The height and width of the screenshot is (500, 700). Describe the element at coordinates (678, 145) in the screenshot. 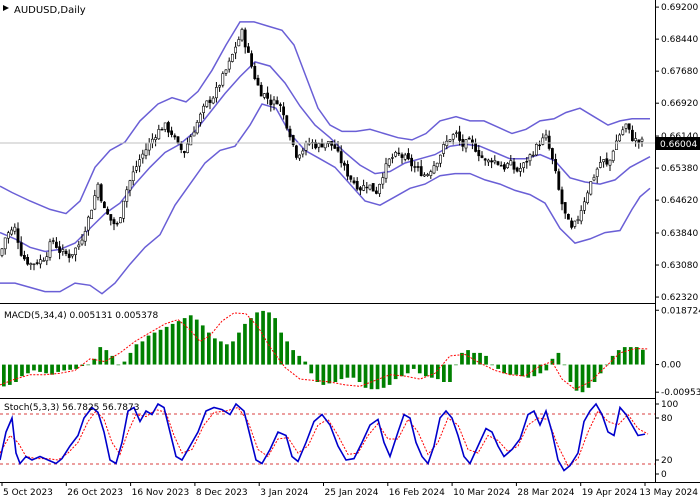

I see `current-price-label: 0.66004` at that location.